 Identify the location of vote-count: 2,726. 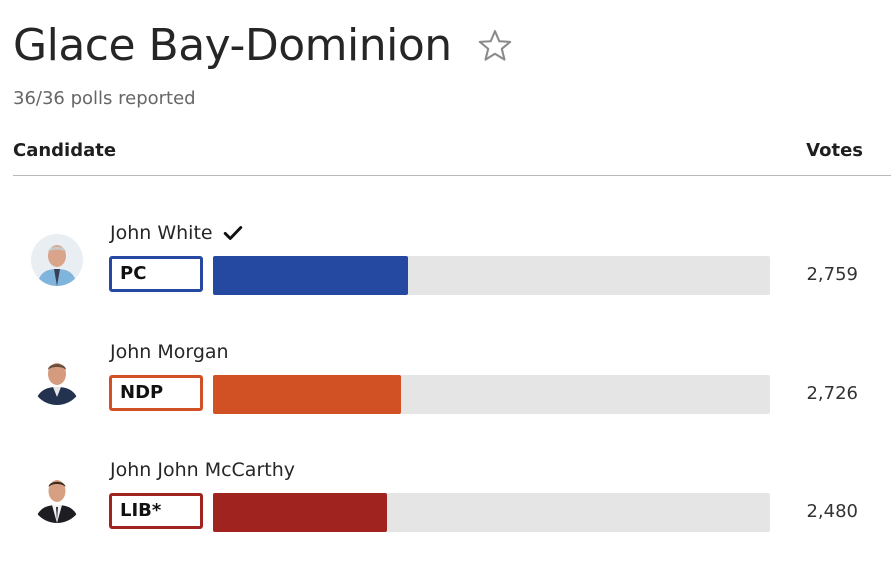
(832, 393).